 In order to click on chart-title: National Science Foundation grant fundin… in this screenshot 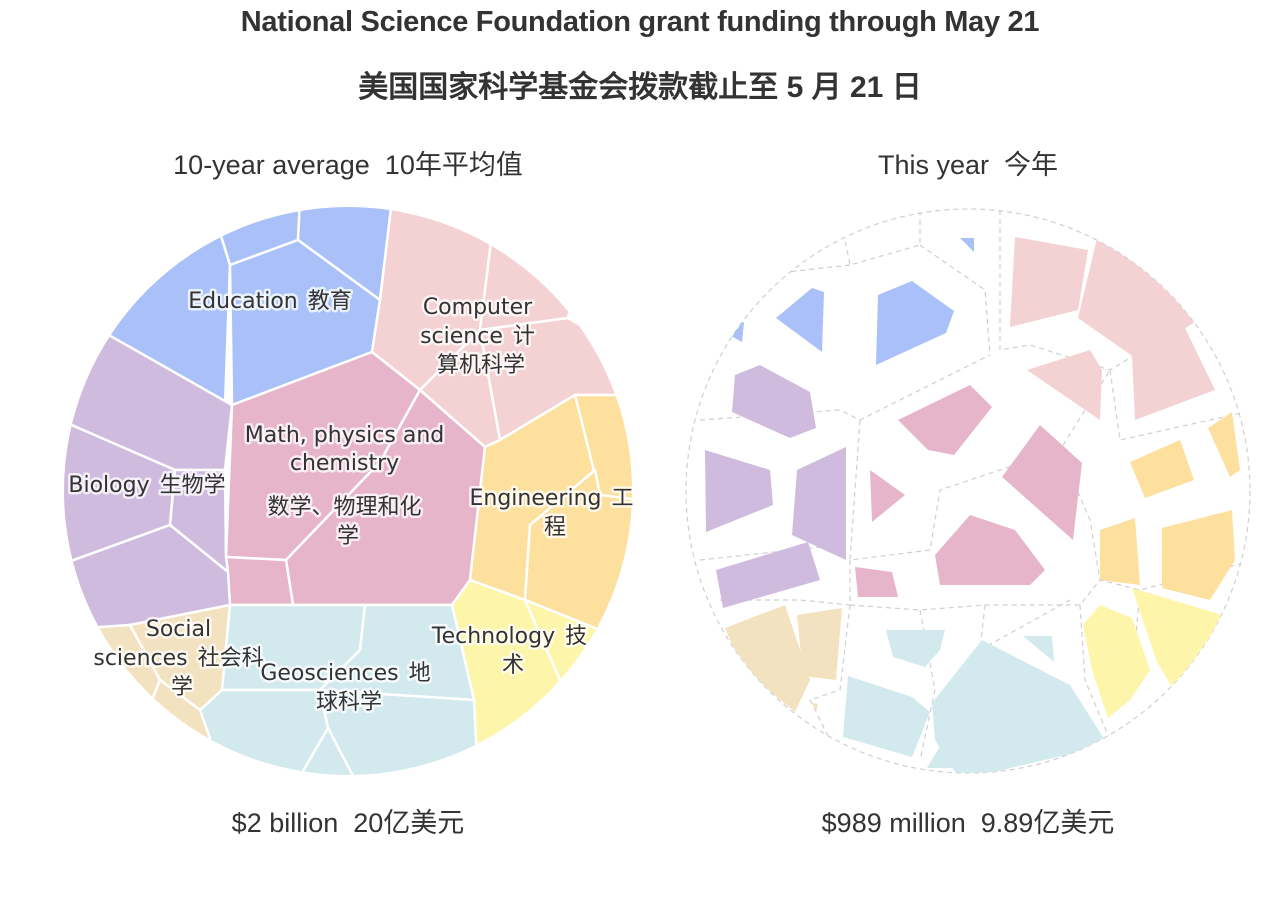, I will do `click(640, 22)`.